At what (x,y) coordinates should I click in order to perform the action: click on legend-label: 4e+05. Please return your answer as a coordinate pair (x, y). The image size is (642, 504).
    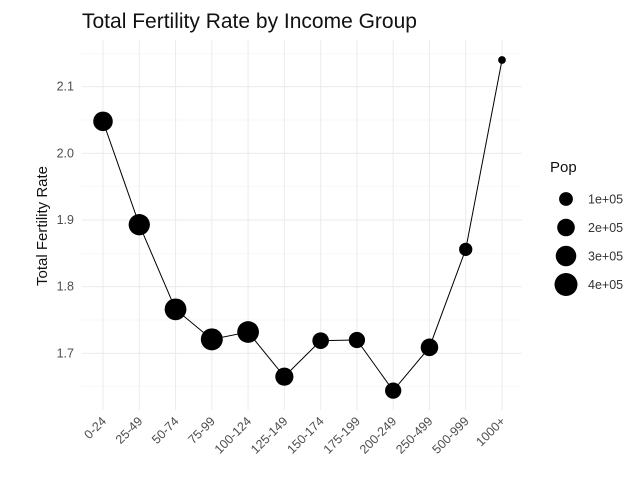
    Looking at the image, I should click on (605, 285).